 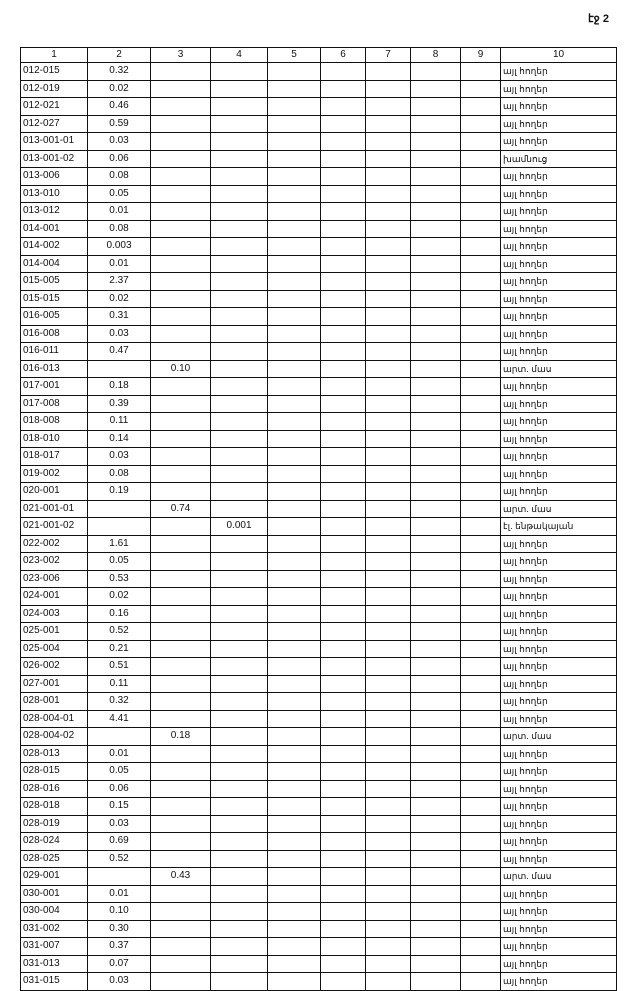 I want to click on parcel-code: 030-001, so click(x=54, y=893).